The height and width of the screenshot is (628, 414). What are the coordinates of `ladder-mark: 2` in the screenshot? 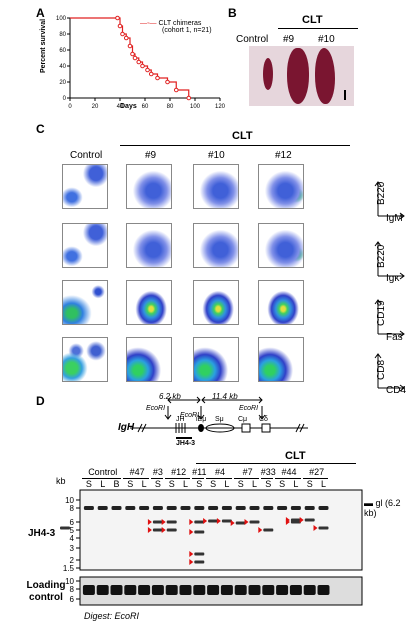 It's located at (72, 560).